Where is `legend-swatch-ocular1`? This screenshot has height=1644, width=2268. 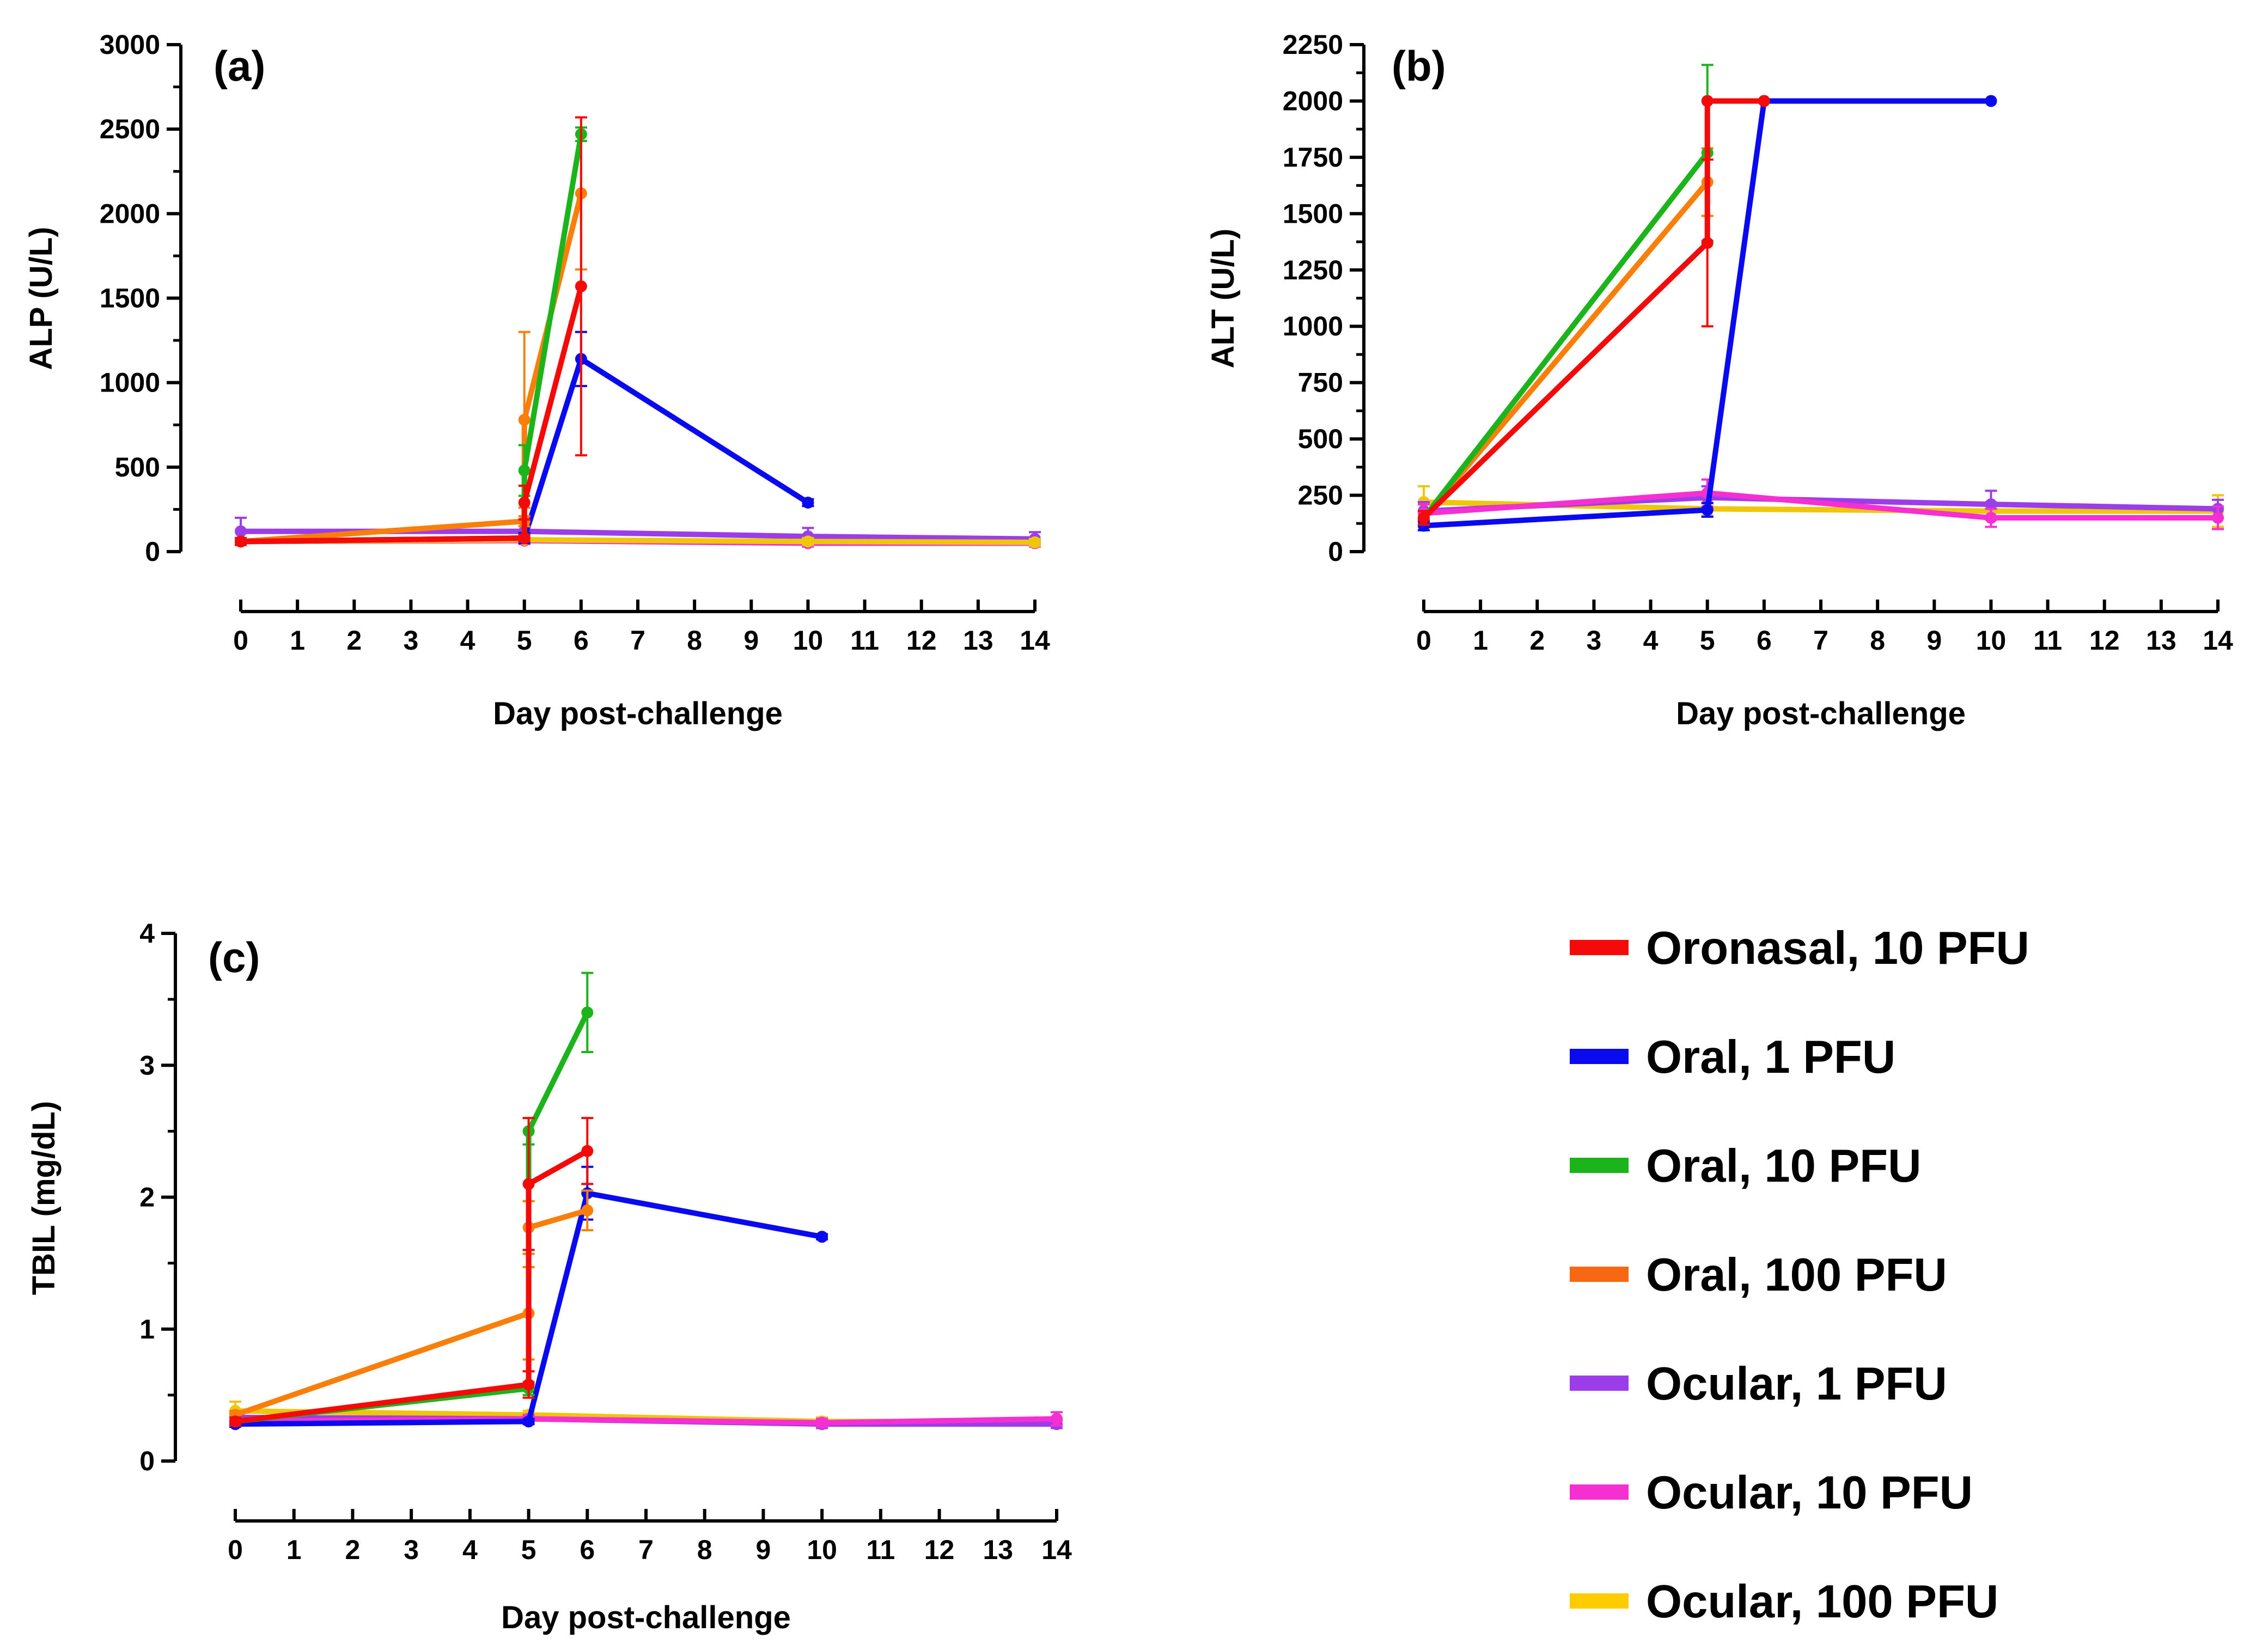
legend-swatch-ocular1 is located at coordinates (1599, 1383).